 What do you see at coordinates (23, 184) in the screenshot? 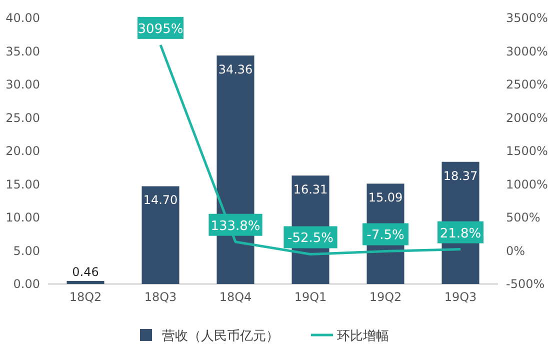
I see `y-tick-label: 15.00` at bounding box center [23, 184].